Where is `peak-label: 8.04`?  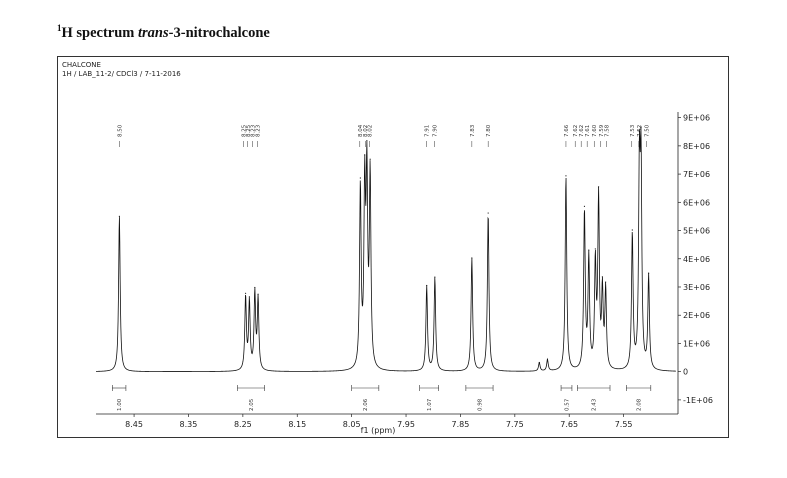 peak-label: 8.04 is located at coordinates (361, 130).